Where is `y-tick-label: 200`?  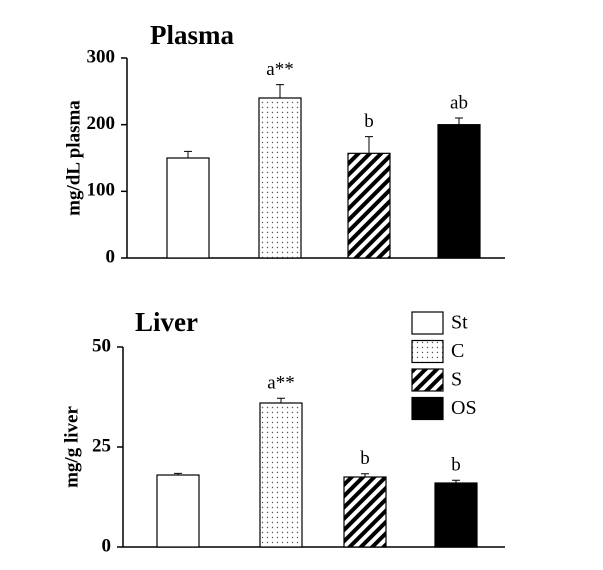
y-tick-label: 200 is located at coordinates (101, 123).